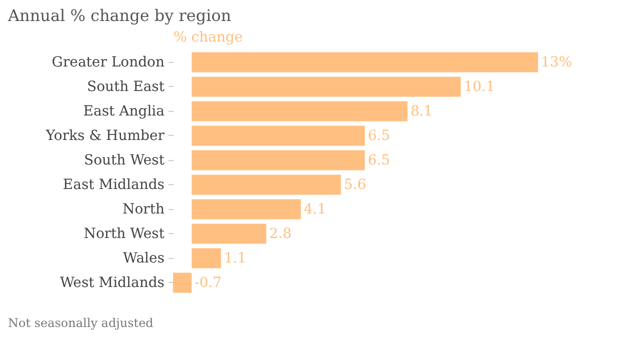 The image size is (620, 354). What do you see at coordinates (315, 209) in the screenshot?
I see `data-label: 4.1` at bounding box center [315, 209].